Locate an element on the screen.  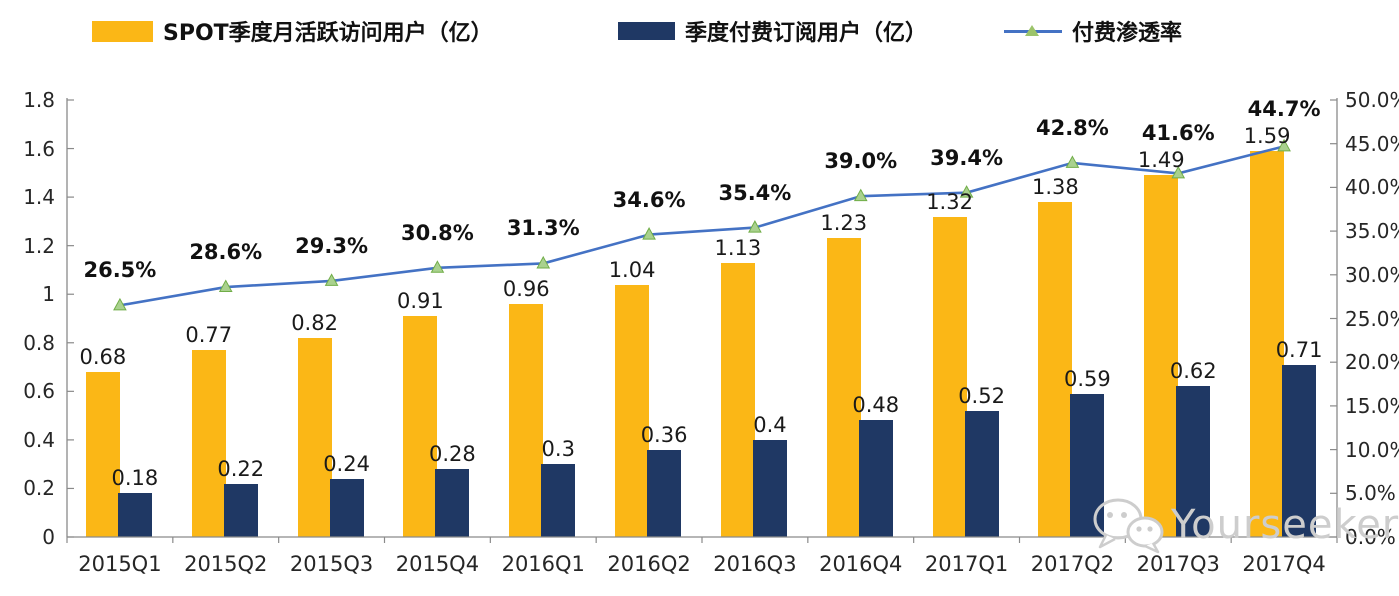
bar-subscribers-2016Q4 is located at coordinates (875, 478).